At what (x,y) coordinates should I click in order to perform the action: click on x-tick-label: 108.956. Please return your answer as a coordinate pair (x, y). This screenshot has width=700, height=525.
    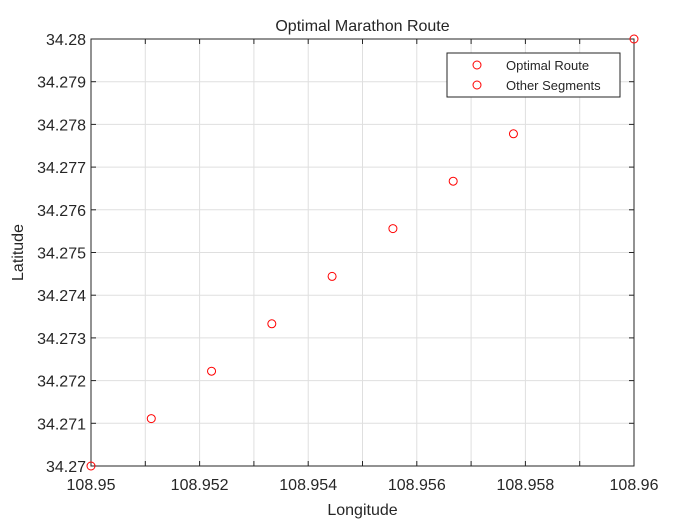
    Looking at the image, I should click on (417, 485).